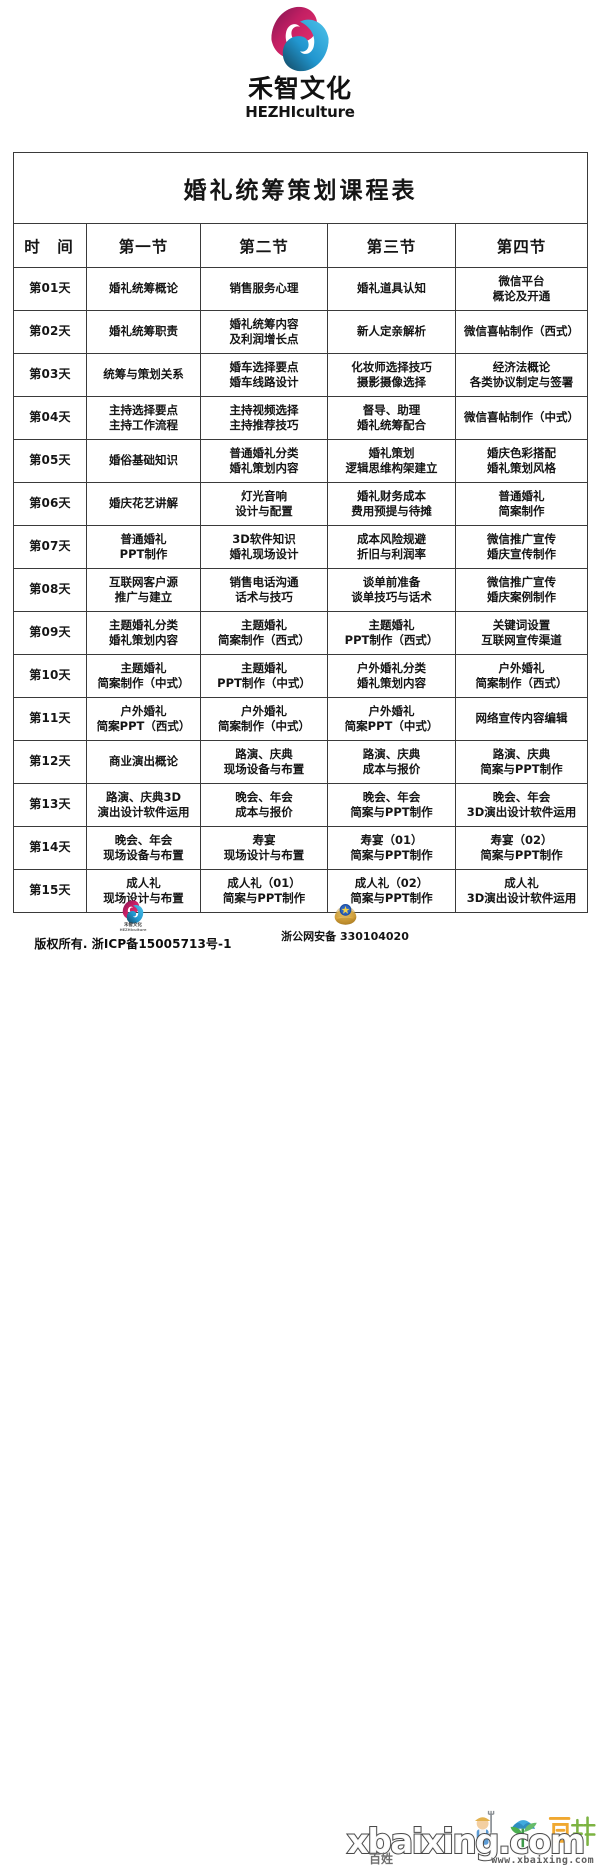  Describe the element at coordinates (50, 590) in the screenshot. I see `cell-day: 第08天` at that location.